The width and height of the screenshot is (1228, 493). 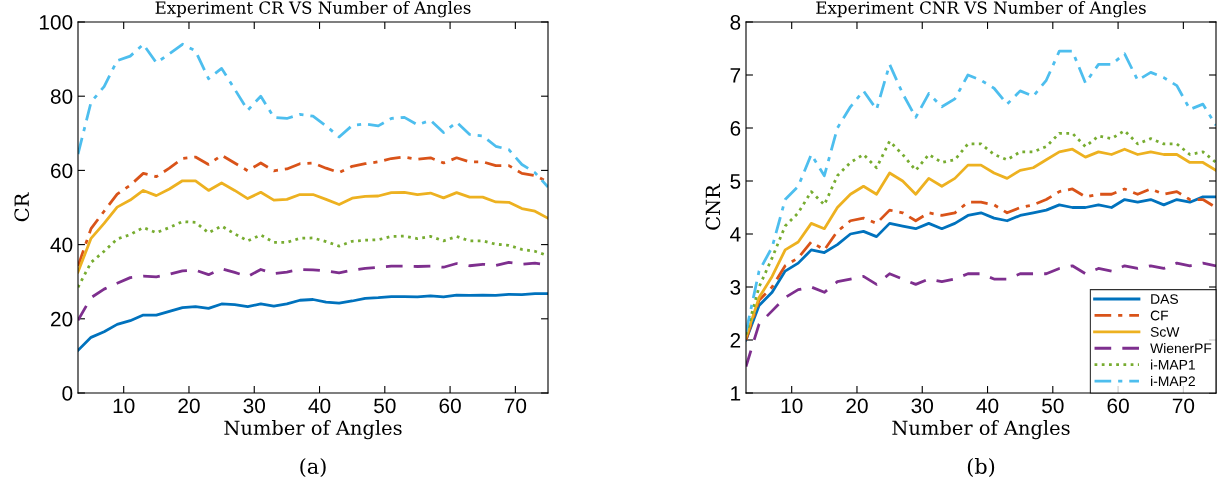 I want to click on y-axis-title: CR, so click(x=22, y=207).